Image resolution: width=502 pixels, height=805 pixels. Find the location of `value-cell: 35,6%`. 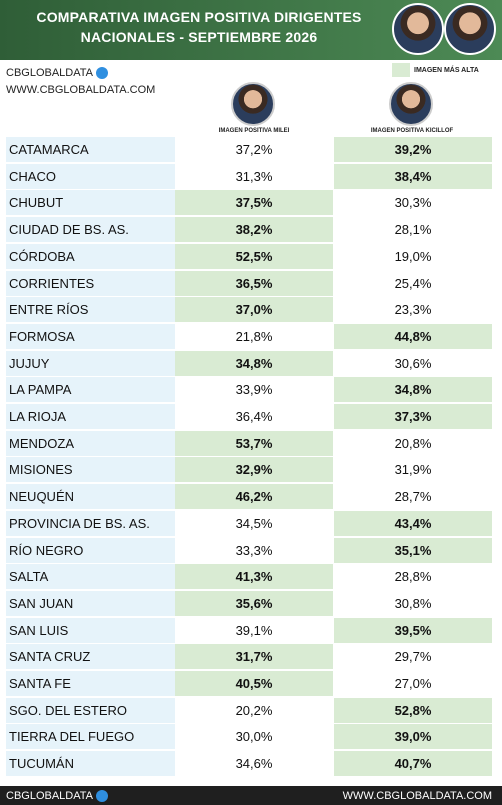

value-cell: 35,6% is located at coordinates (254, 603).